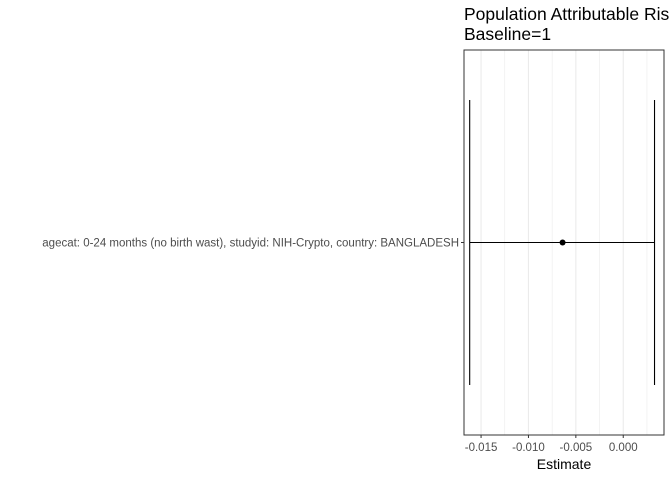 This screenshot has height=480, width=672. What do you see at coordinates (481, 448) in the screenshot?
I see `x-tick-label: -0.015` at bounding box center [481, 448].